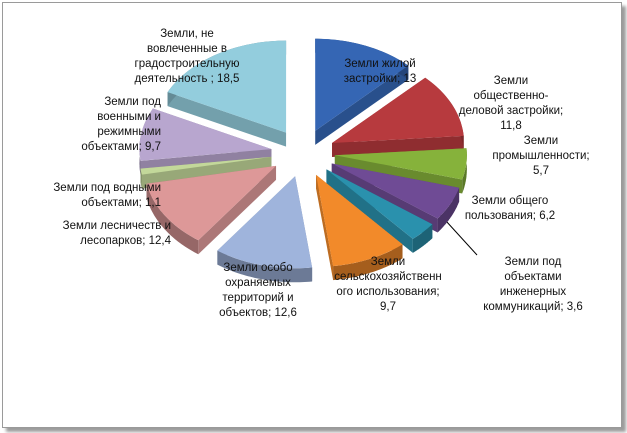 The width and height of the screenshot is (627, 433). What do you see at coordinates (448, 210) in the screenshot?
I see `slice-side-public-use` at bounding box center [448, 210].